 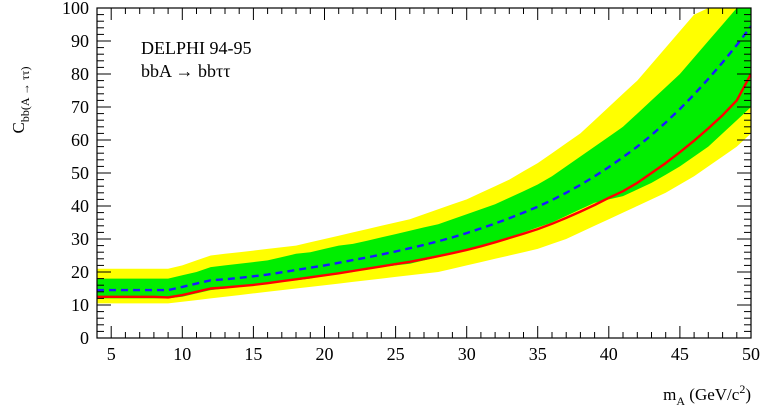 I want to click on y-tick-label: 10, so click(x=80, y=305).